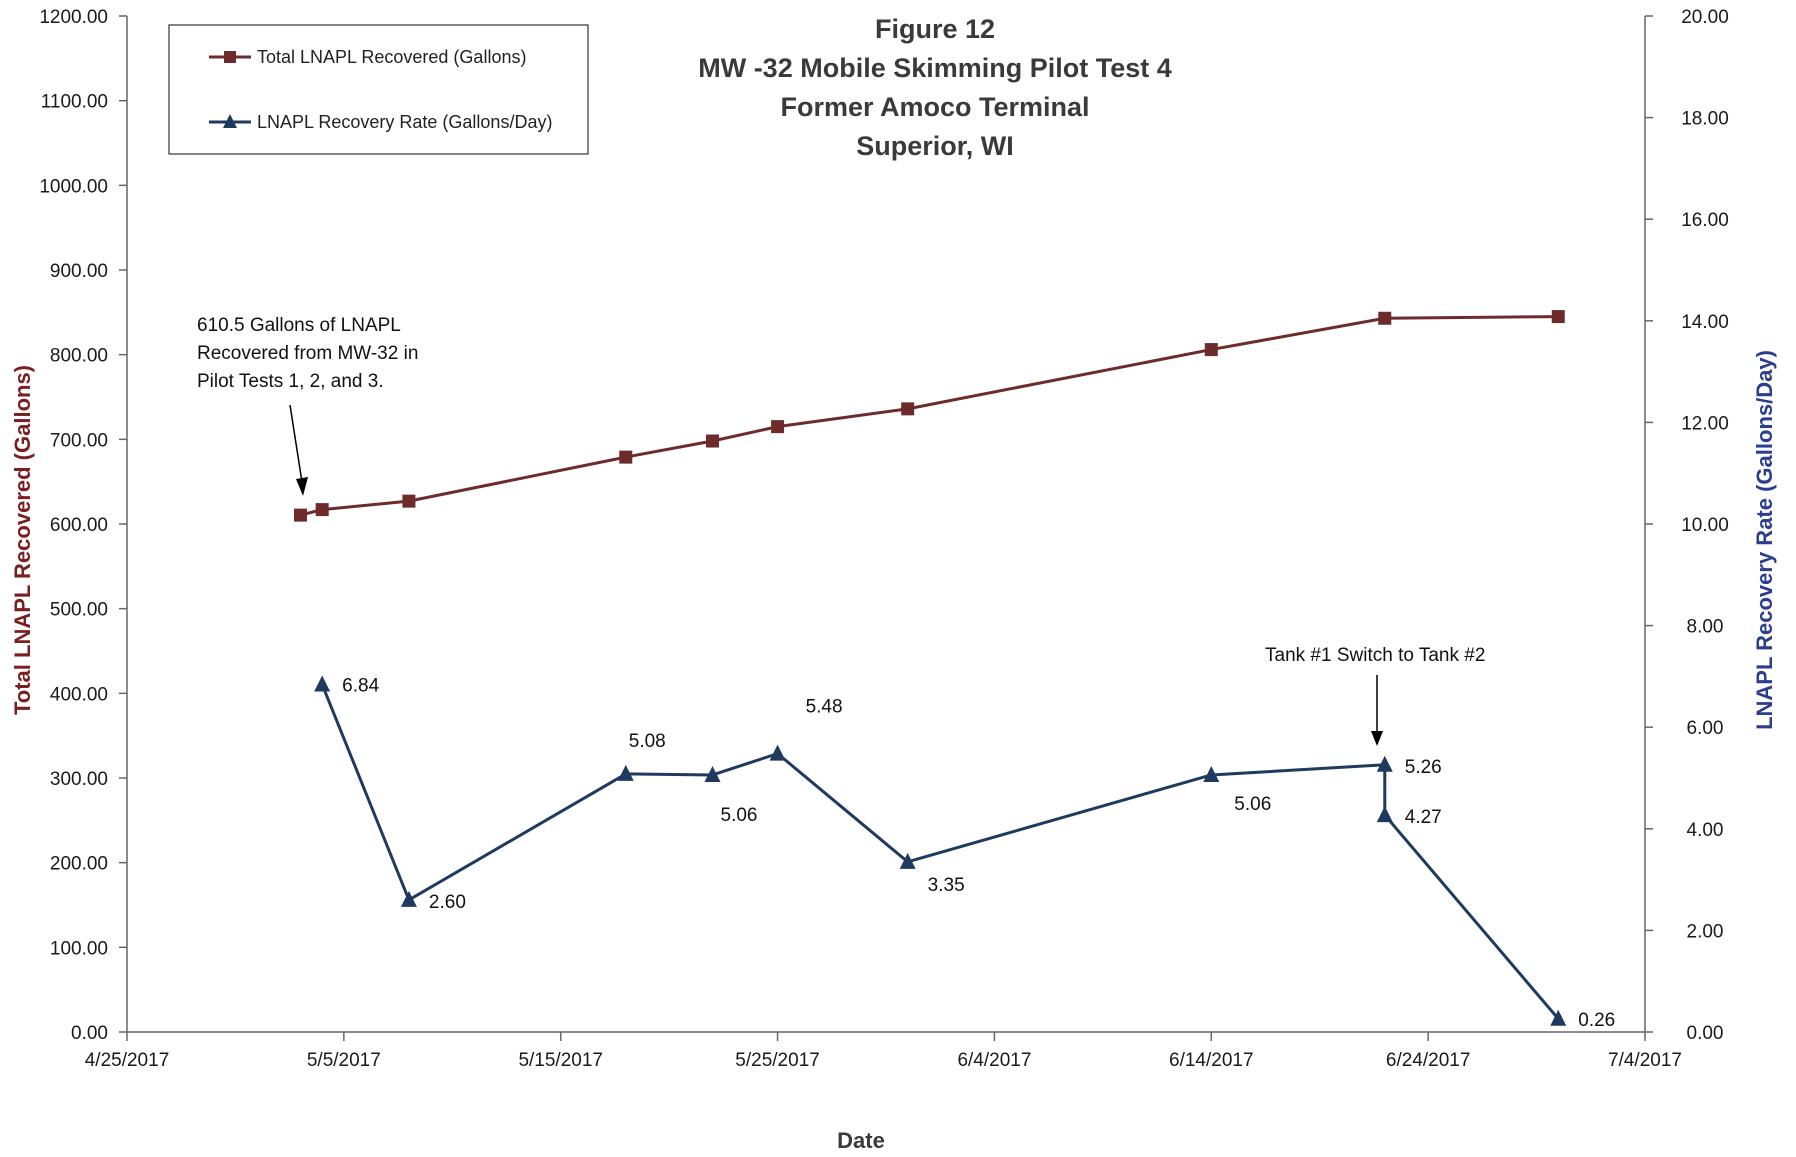 The image size is (1796, 1157). I want to click on y-left-tick-label: 1100.00, so click(74, 102).